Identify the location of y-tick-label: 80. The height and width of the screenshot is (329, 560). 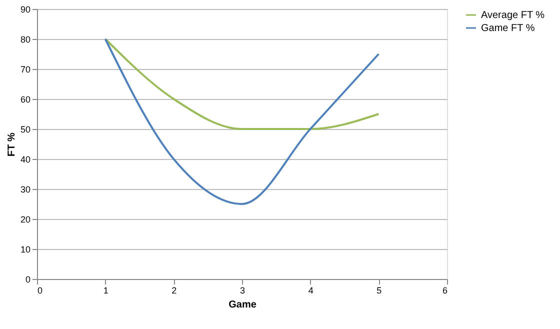
(25, 39).